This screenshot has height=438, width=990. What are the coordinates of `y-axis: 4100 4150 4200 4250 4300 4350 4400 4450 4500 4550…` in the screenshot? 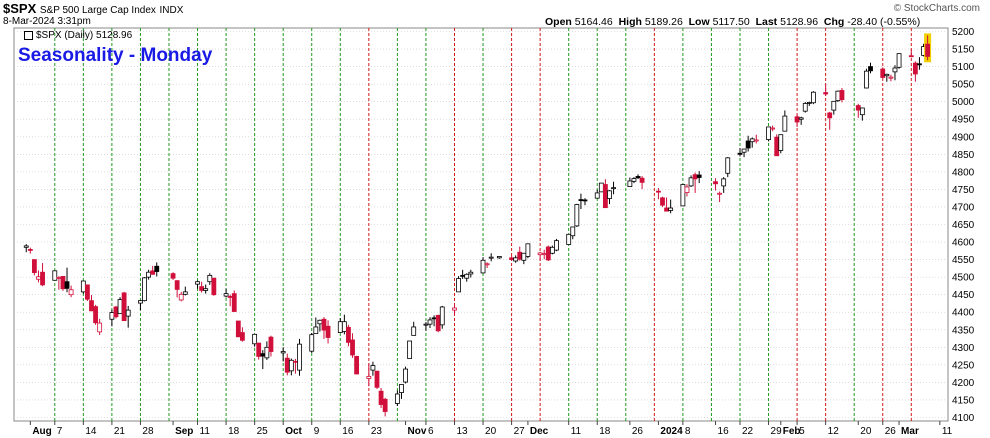 It's located at (963, 225).